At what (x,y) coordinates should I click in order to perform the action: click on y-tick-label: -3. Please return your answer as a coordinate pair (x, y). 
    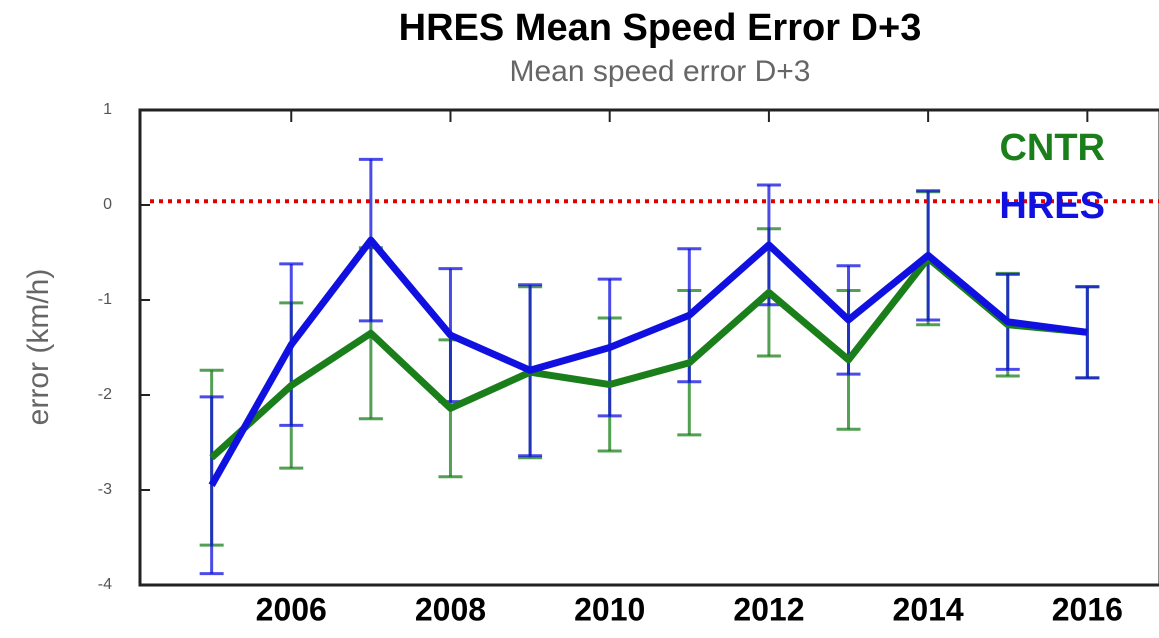
    Looking at the image, I should click on (105, 489).